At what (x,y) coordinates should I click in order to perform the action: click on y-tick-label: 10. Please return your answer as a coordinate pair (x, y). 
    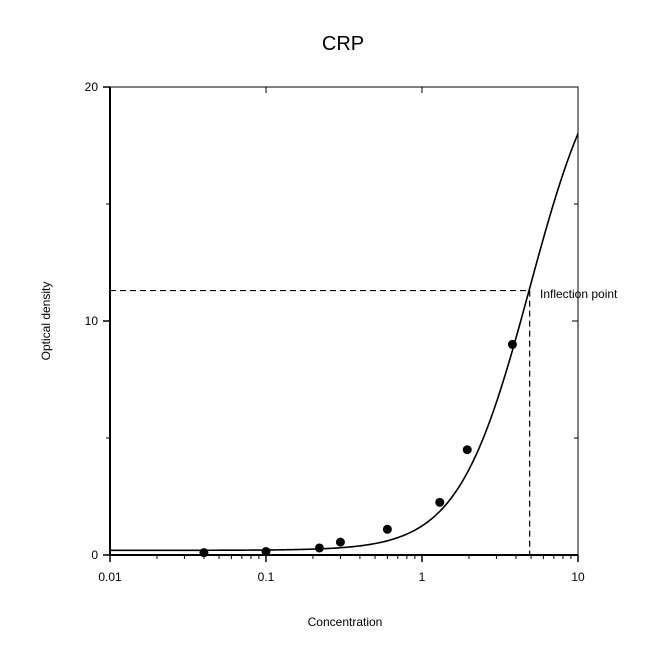
    Looking at the image, I should click on (92, 321).